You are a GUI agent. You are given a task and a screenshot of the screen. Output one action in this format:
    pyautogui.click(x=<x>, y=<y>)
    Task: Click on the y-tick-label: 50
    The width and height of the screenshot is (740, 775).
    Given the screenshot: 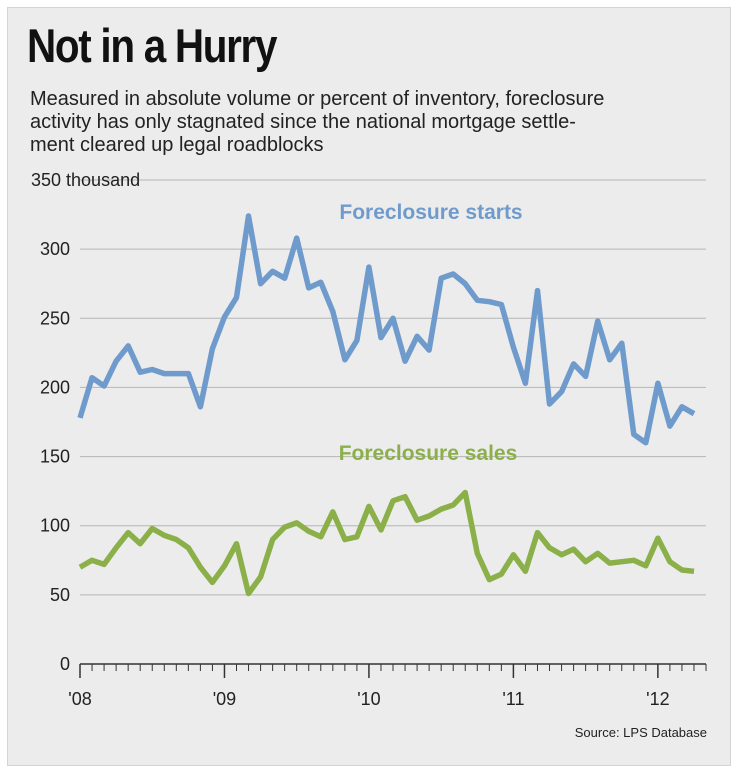 What is the action you would take?
    pyautogui.click(x=60, y=595)
    